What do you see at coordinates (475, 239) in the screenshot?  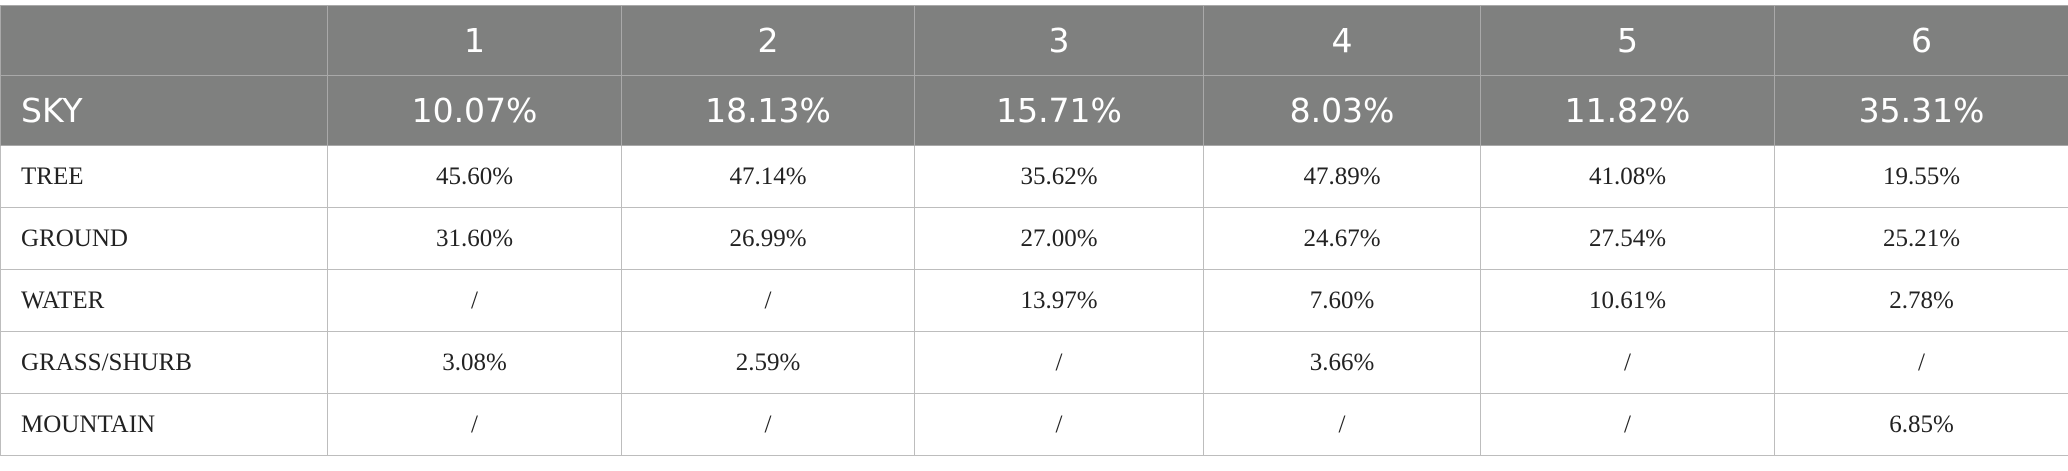 I see `cell: 31.60%` at bounding box center [475, 239].